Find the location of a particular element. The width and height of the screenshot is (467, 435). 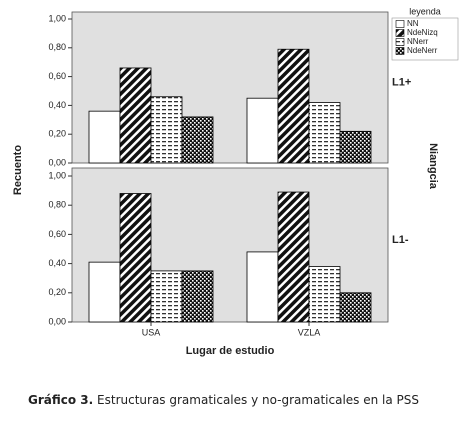

panel-label: L1+ is located at coordinates (401, 82).